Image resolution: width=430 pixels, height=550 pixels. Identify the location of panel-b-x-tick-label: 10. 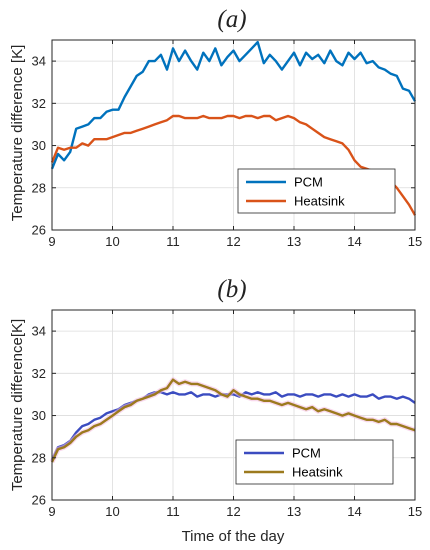
(112, 511).